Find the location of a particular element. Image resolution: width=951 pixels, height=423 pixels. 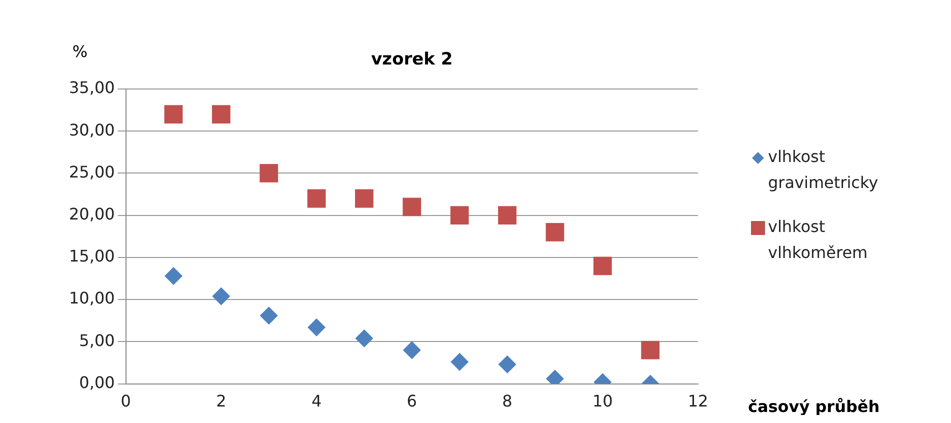

x-tick-label: 4 is located at coordinates (316, 401).